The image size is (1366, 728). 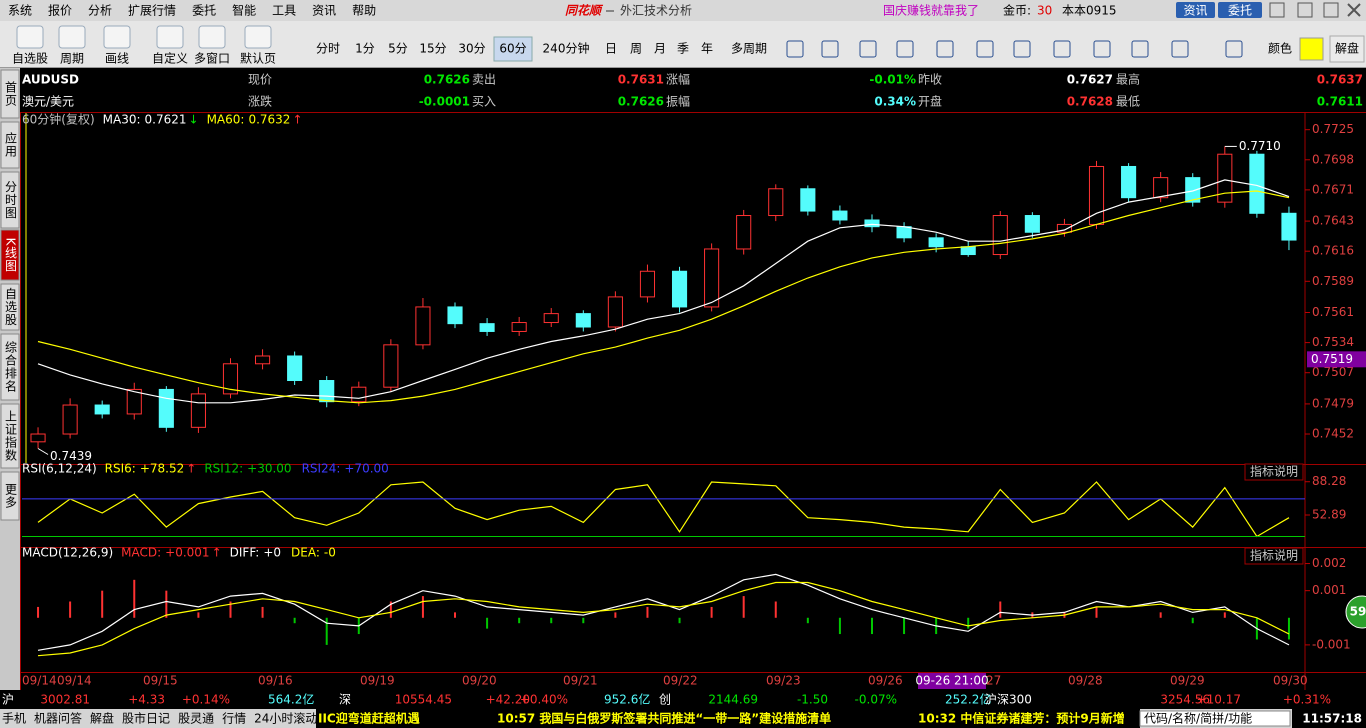 I want to click on menu-item: 扩展行情, so click(x=152, y=11).